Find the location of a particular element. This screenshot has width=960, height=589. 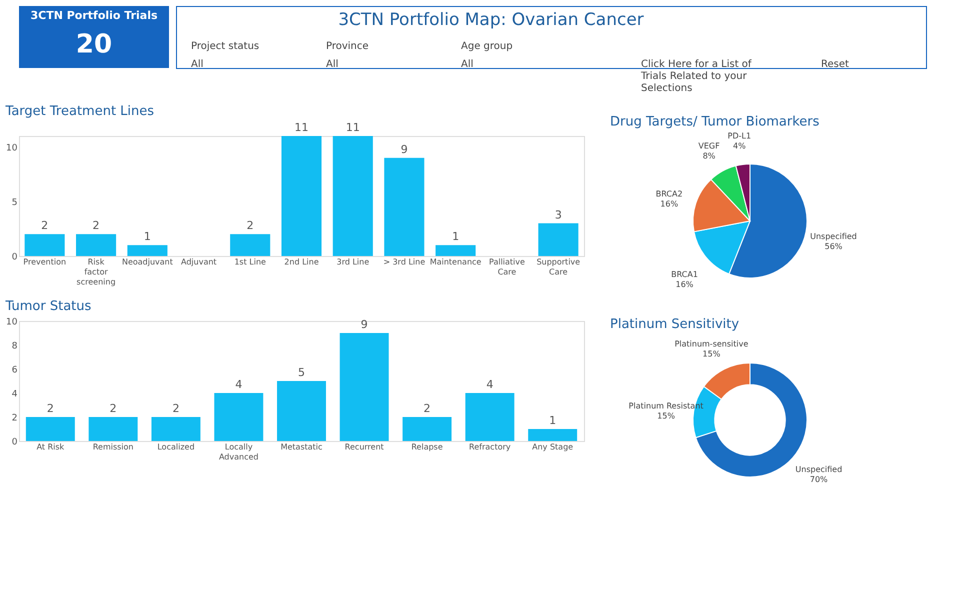

chart-title: Drug Targets/ Tumor Biomarkers is located at coordinates (715, 122).